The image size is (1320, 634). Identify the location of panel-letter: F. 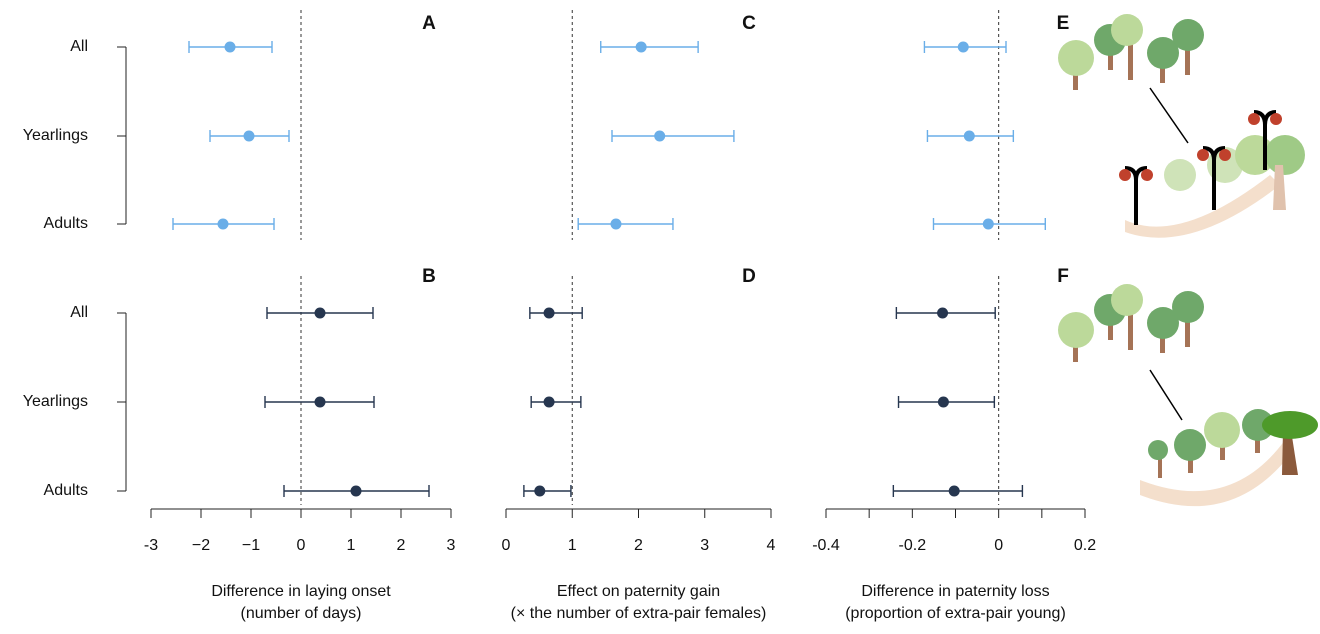
(1063, 276).